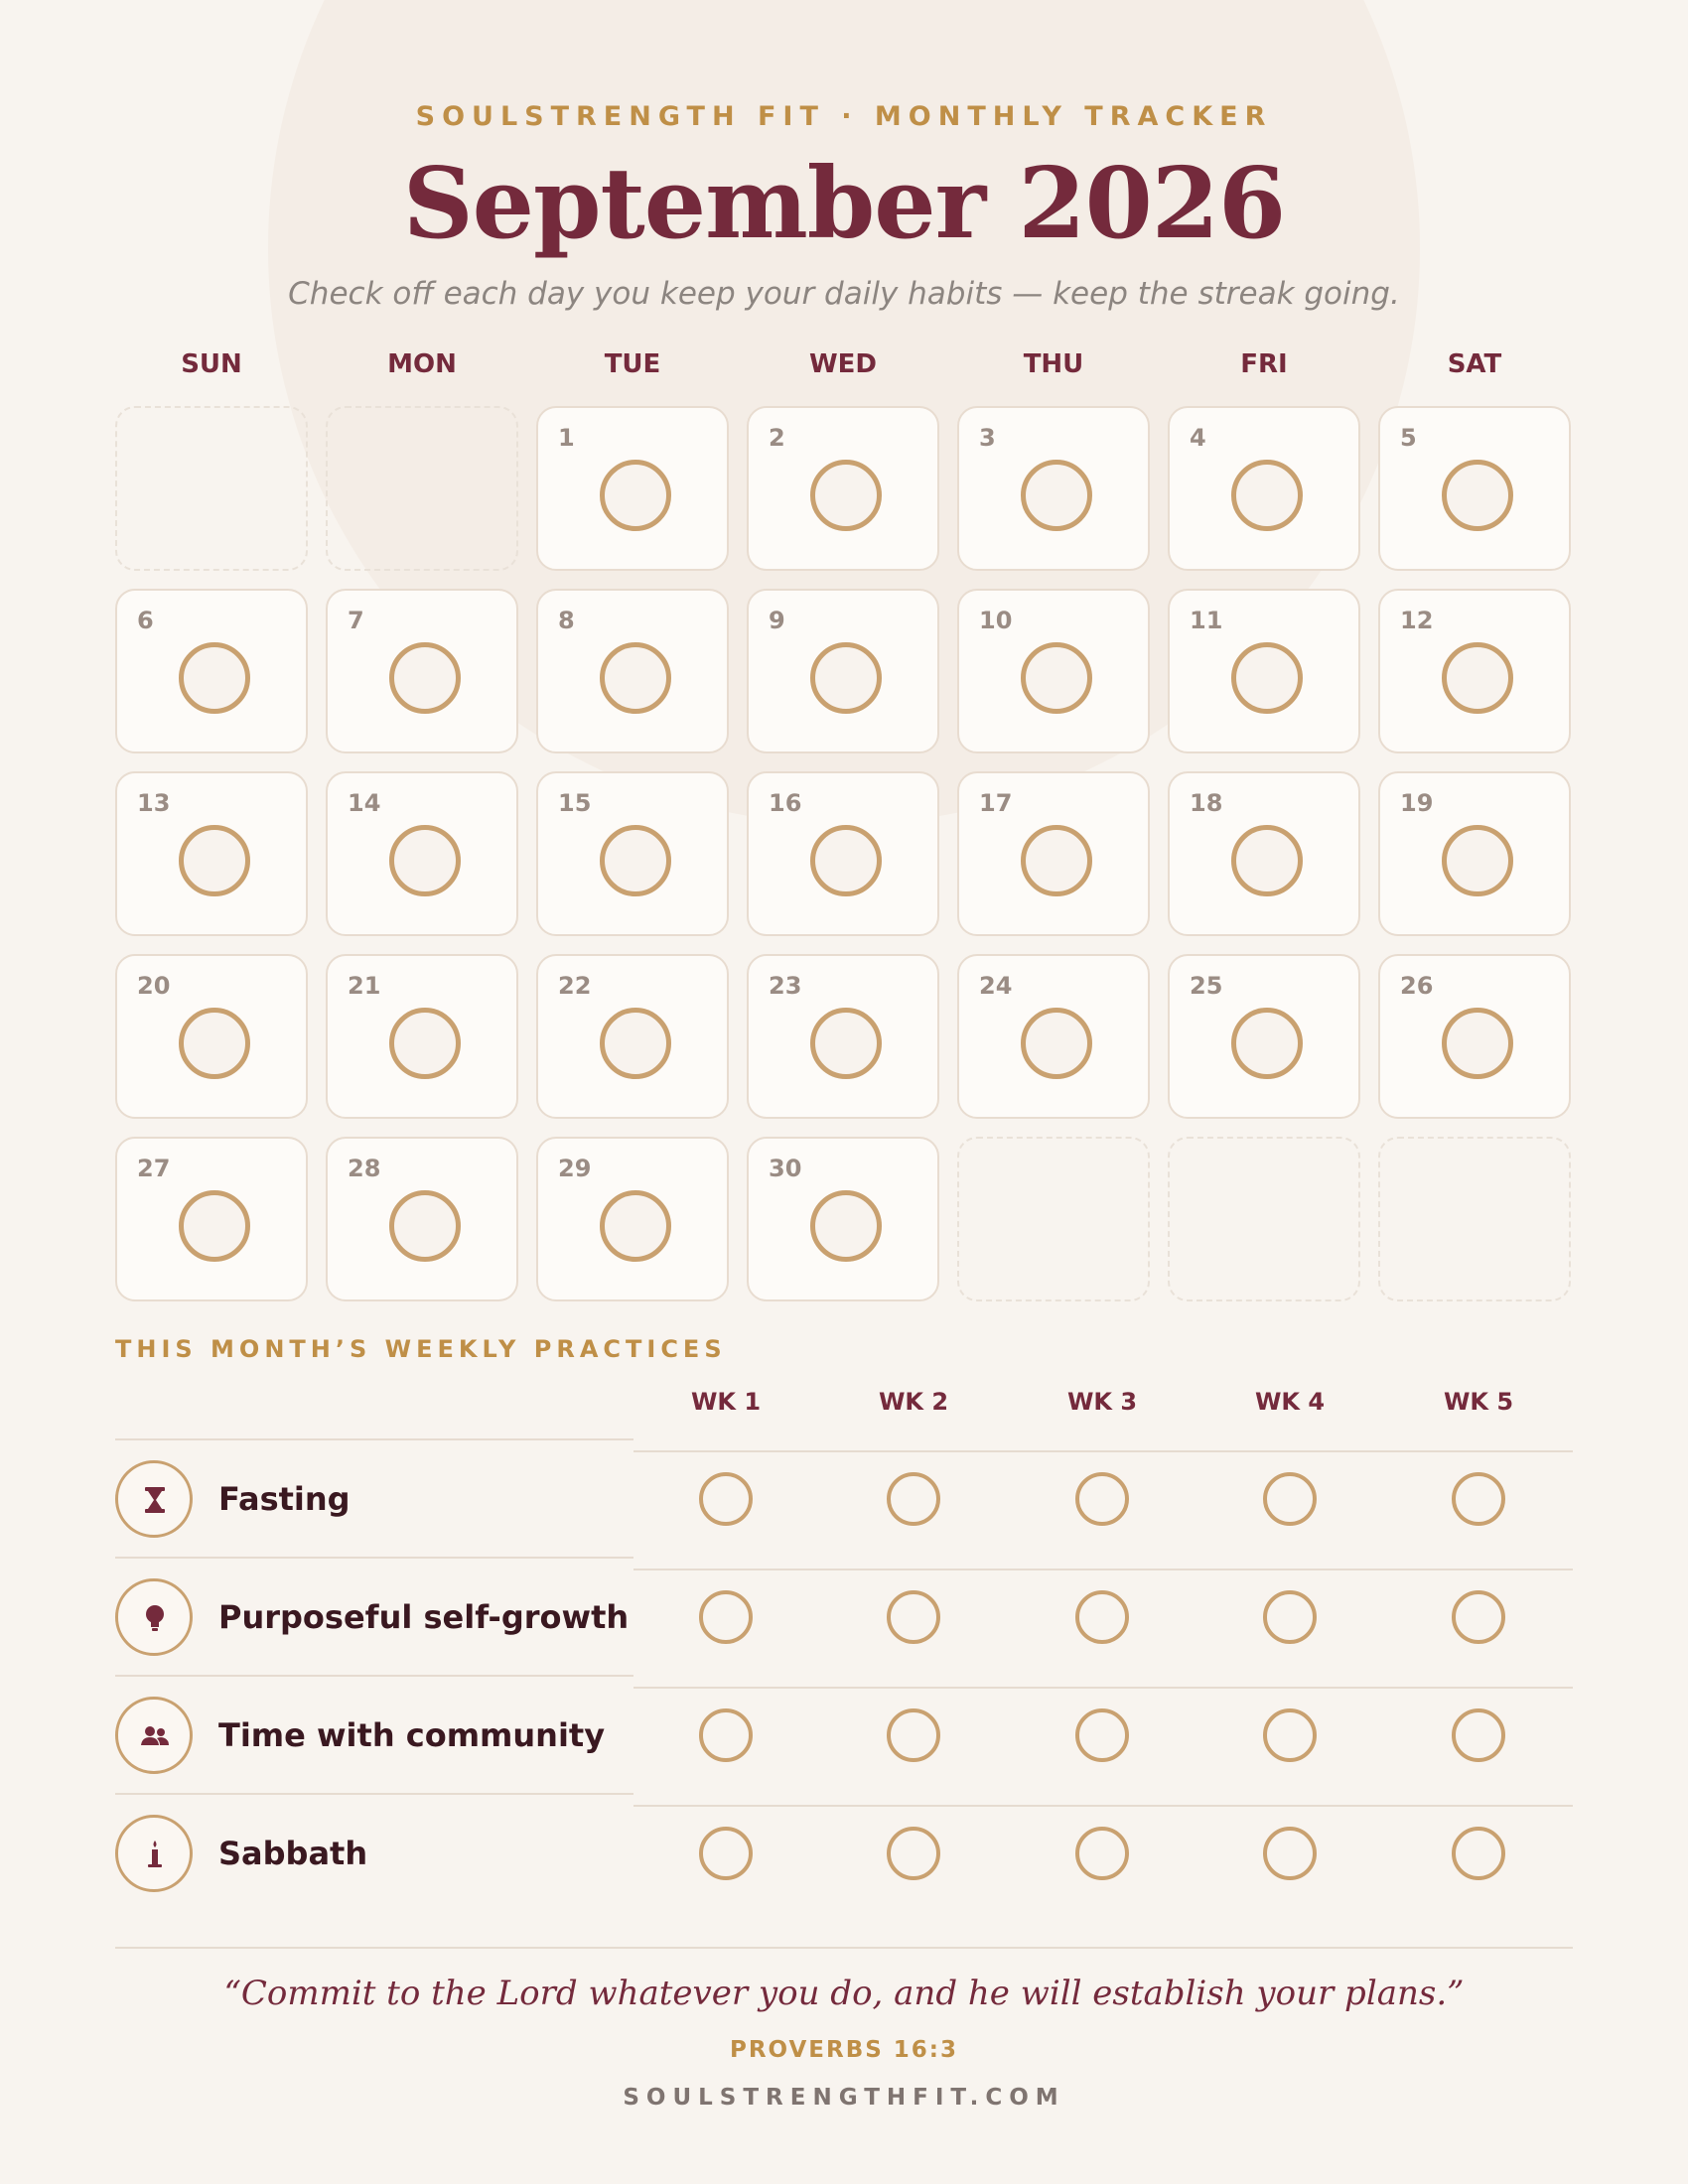  I want to click on calendar-day-cell: 8, so click(632, 671).